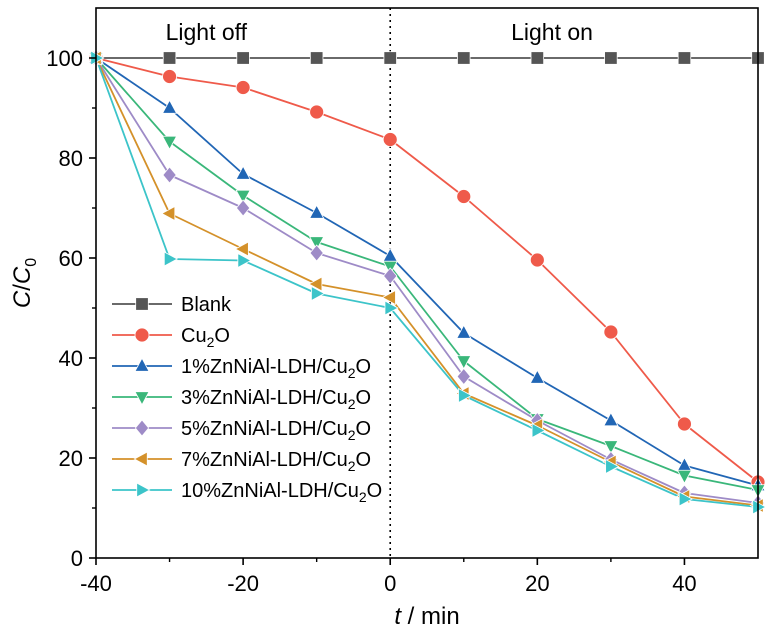  What do you see at coordinates (207, 32) in the screenshot?
I see `region-label: Light off` at bounding box center [207, 32].